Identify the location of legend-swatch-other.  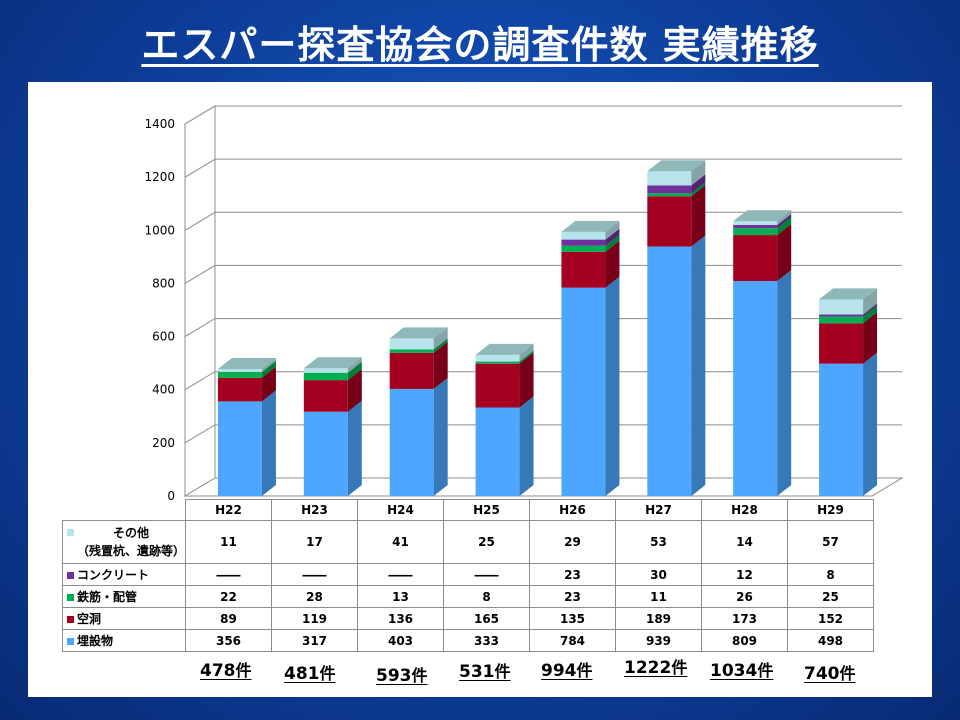
(70, 532).